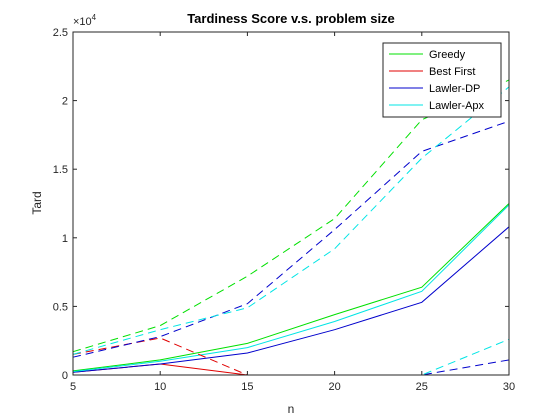 The image size is (560, 420). Describe the element at coordinates (160, 387) in the screenshot. I see `x-tick-label: 10` at that location.